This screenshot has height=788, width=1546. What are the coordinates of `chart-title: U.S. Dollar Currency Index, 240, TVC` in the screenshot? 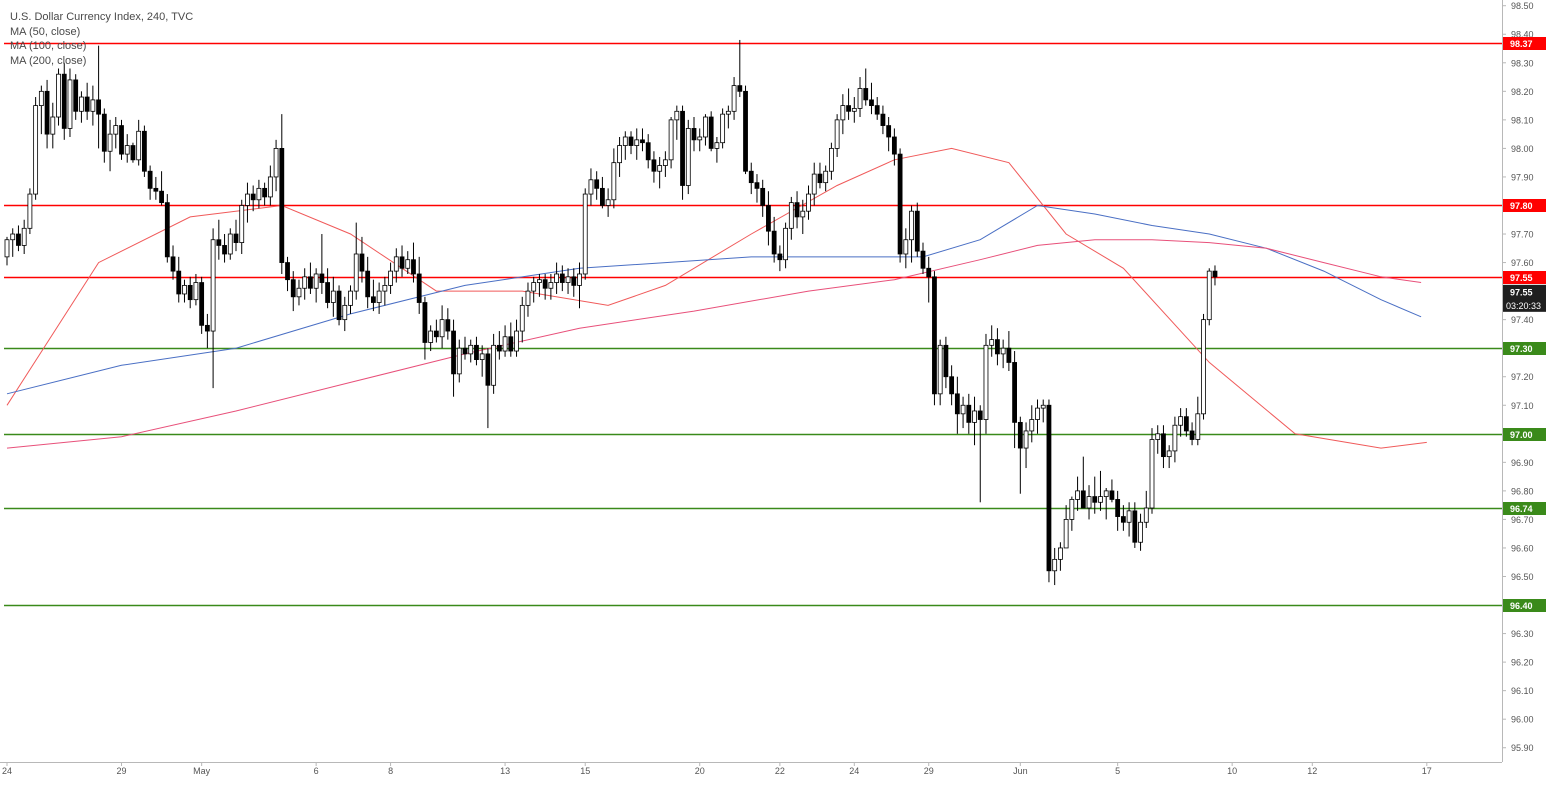 It's located at (102, 17).